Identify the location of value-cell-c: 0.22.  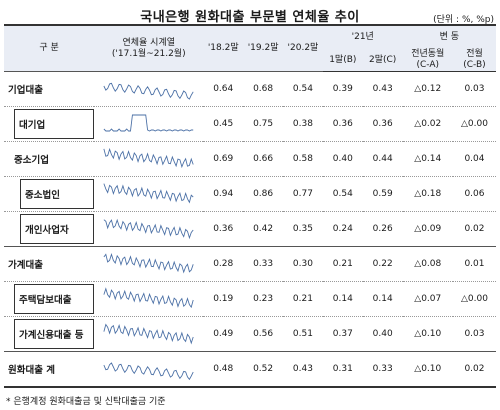
(382, 264).